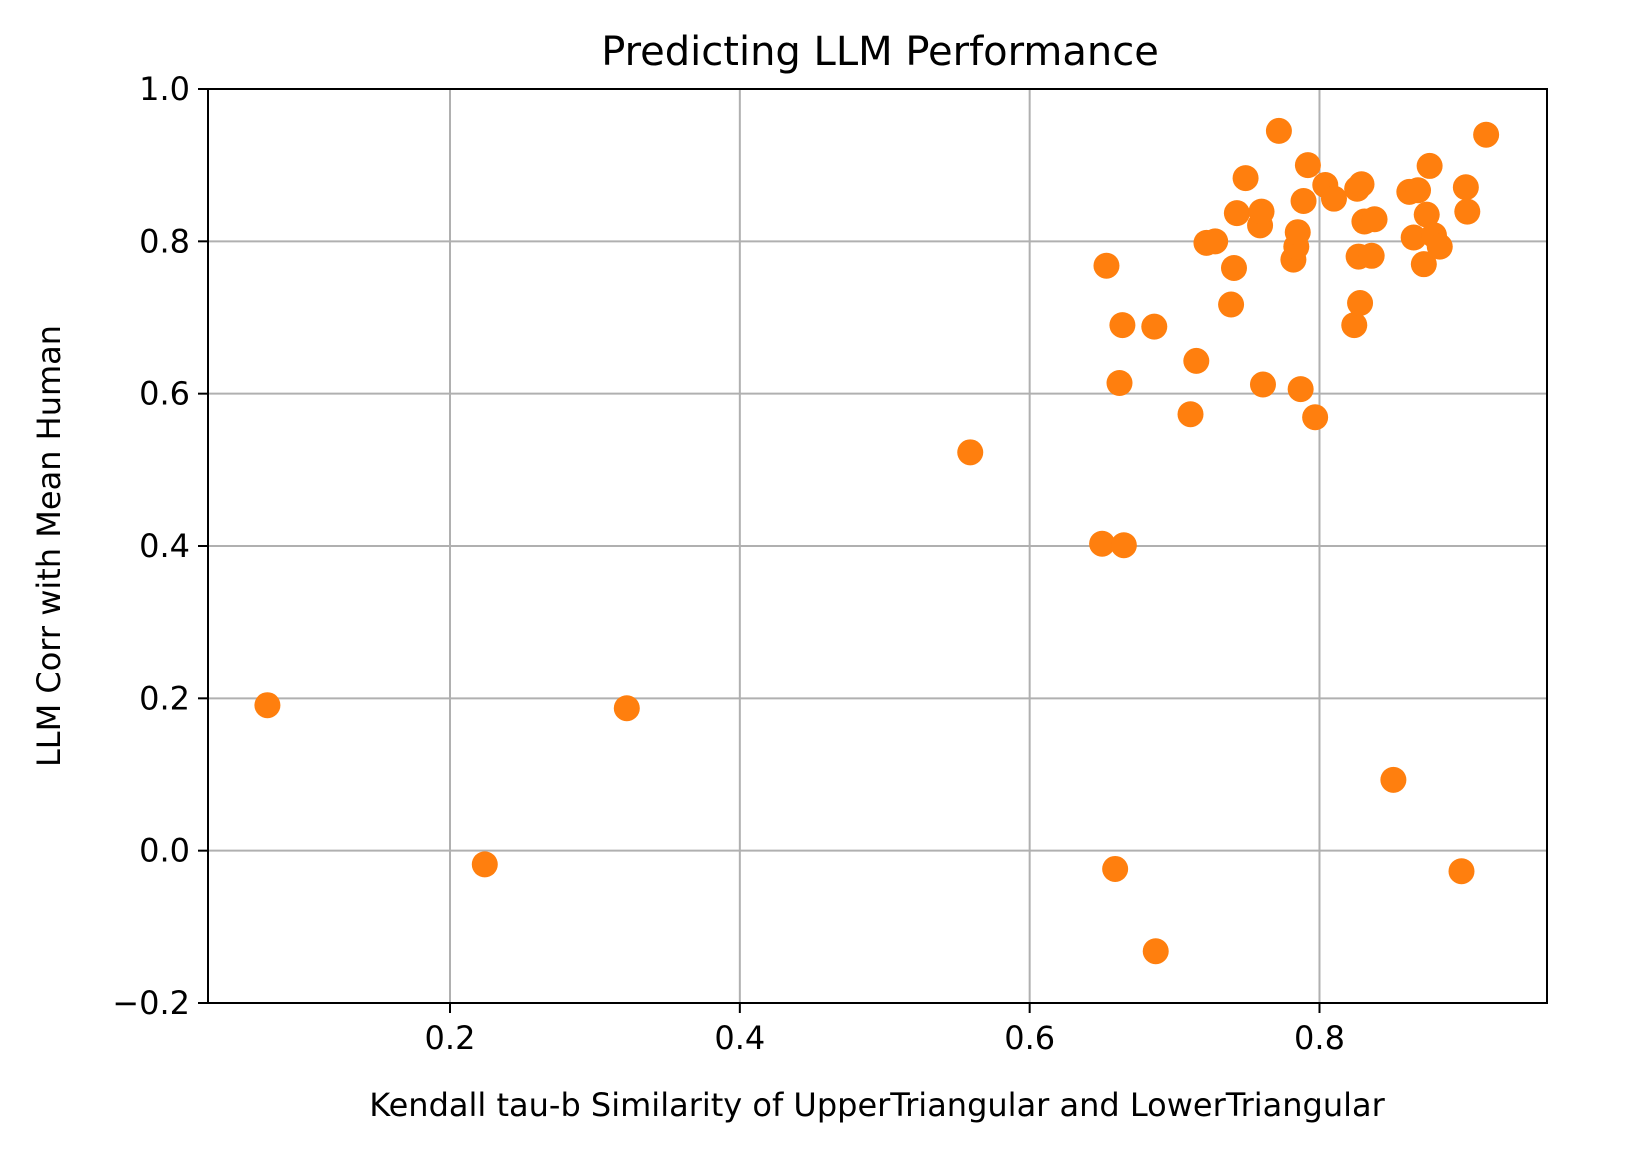  Describe the element at coordinates (151, 1003) in the screenshot. I see `y-tick-label: −0.2` at that location.